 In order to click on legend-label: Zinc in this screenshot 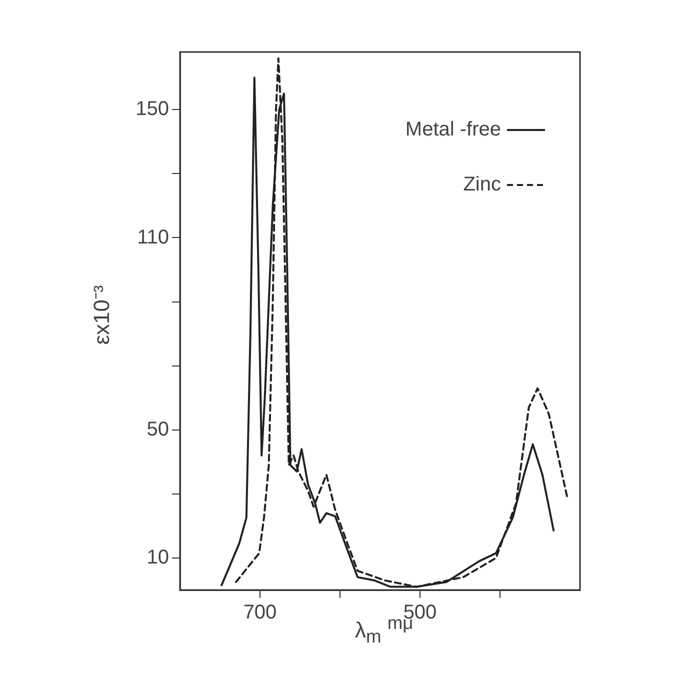, I will do `click(482, 185)`.